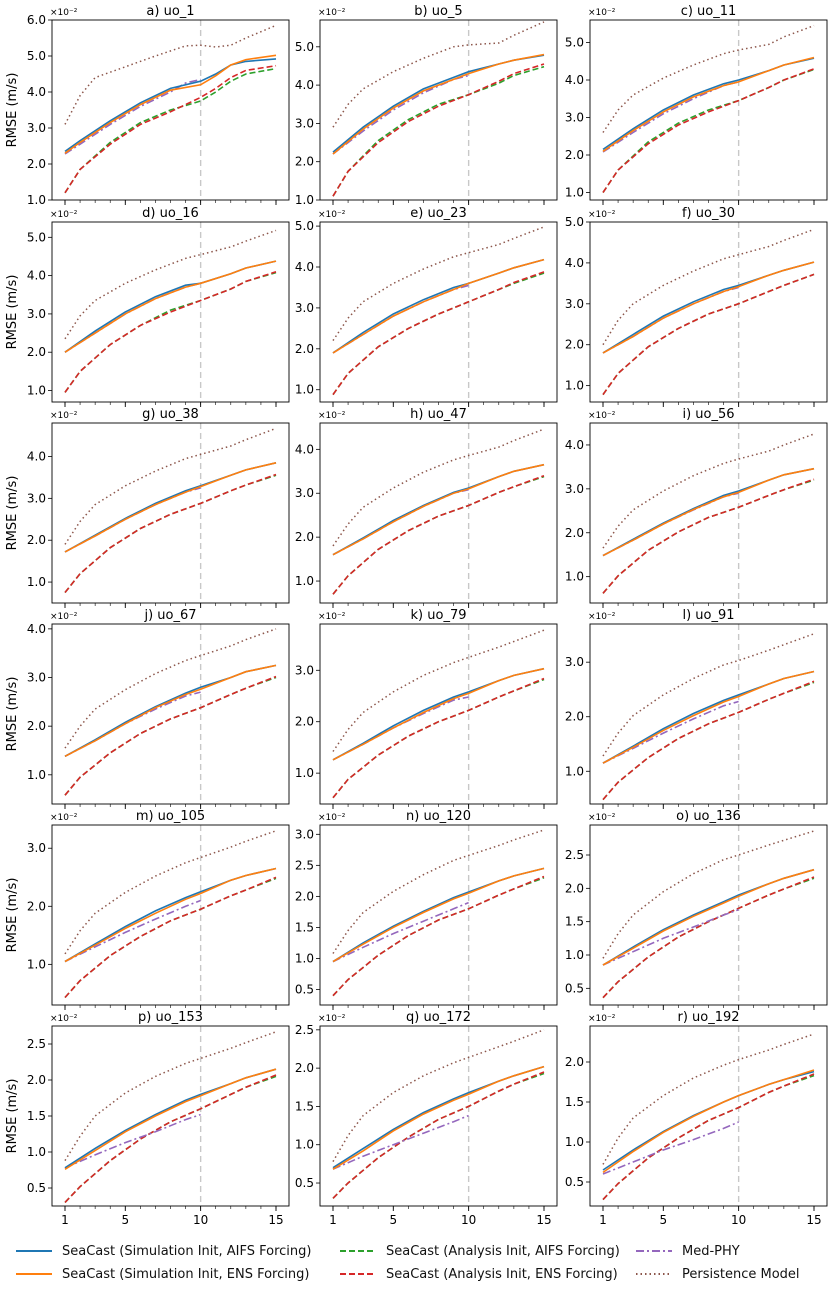 This screenshot has height=1295, width=831. I want to click on panel-title: l) uo_91, so click(708, 615).